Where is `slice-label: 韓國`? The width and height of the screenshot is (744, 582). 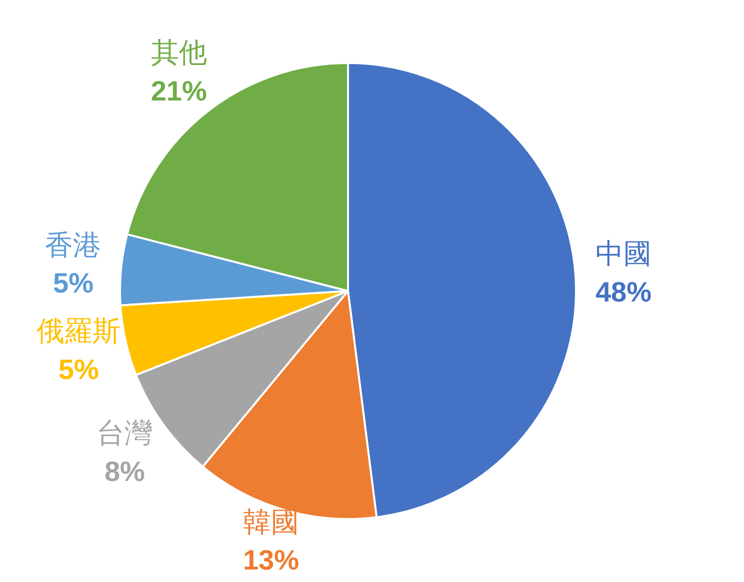 slice-label: 韓國 is located at coordinates (271, 521).